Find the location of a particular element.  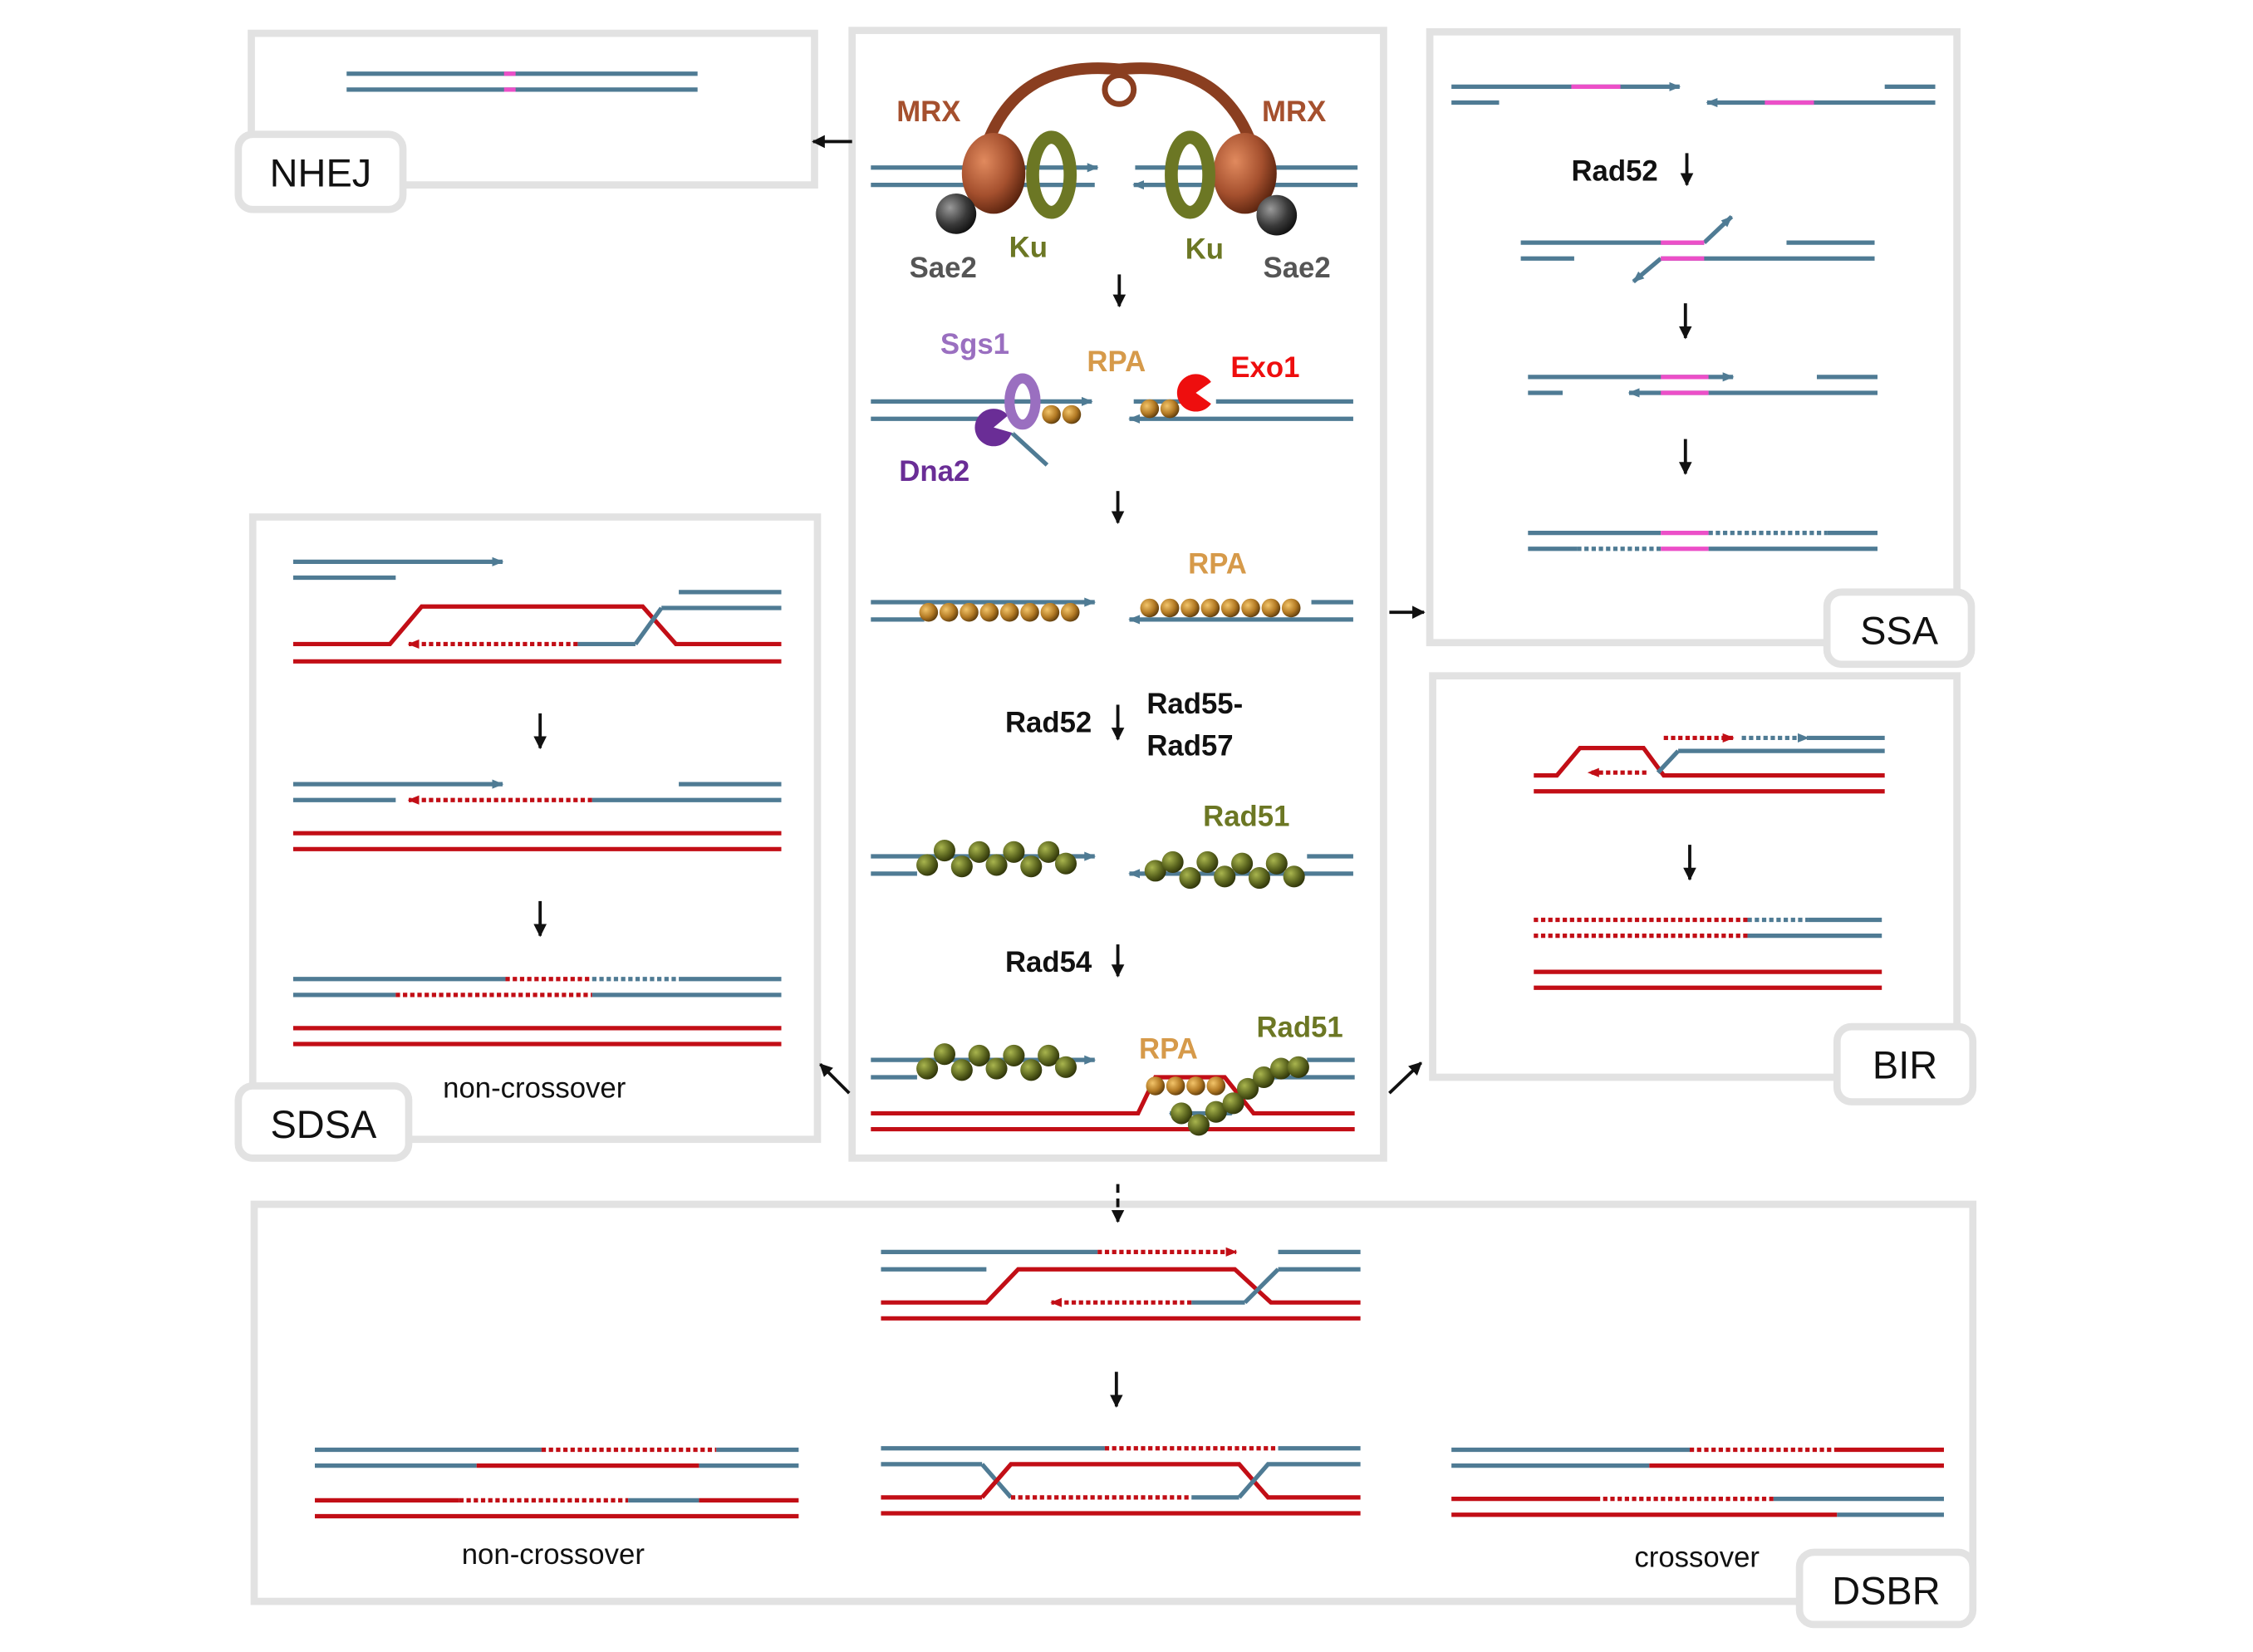

bir-label-box is located at coordinates (1905, 1063).